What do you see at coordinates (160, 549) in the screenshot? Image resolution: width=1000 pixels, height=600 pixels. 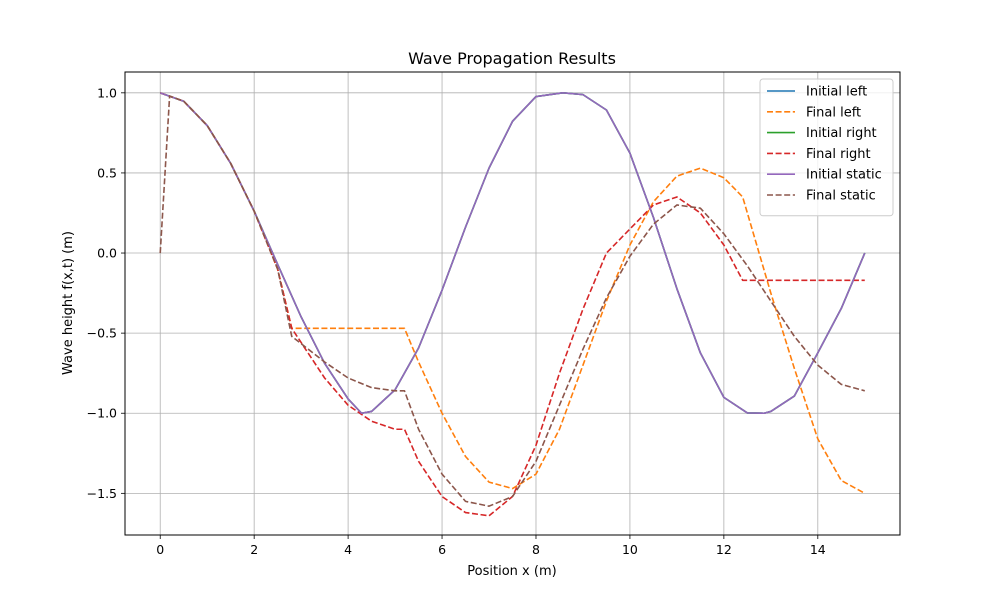 I see `x-tick-label: 0` at bounding box center [160, 549].